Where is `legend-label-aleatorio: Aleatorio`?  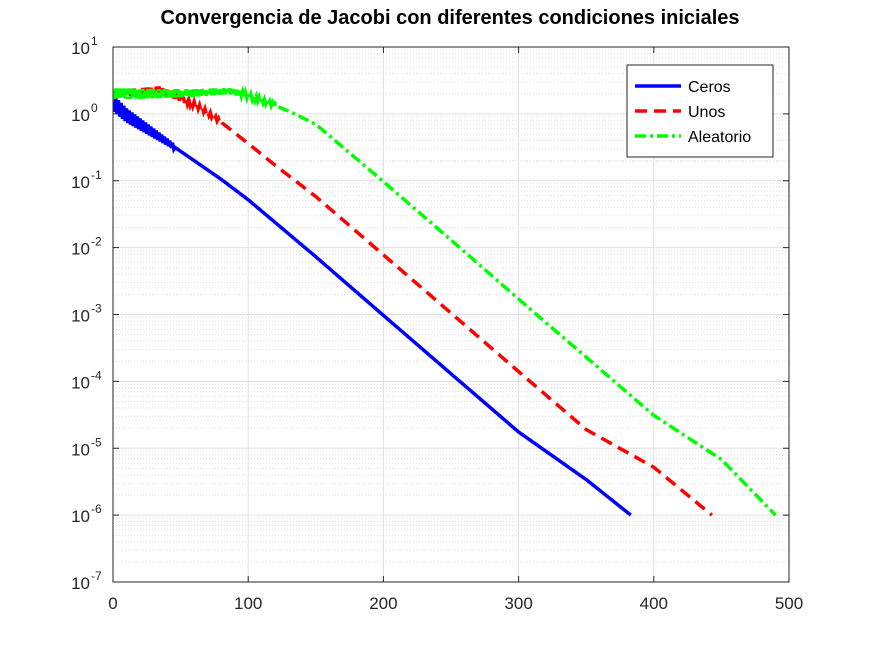
legend-label-aleatorio: Aleatorio is located at coordinates (719, 137).